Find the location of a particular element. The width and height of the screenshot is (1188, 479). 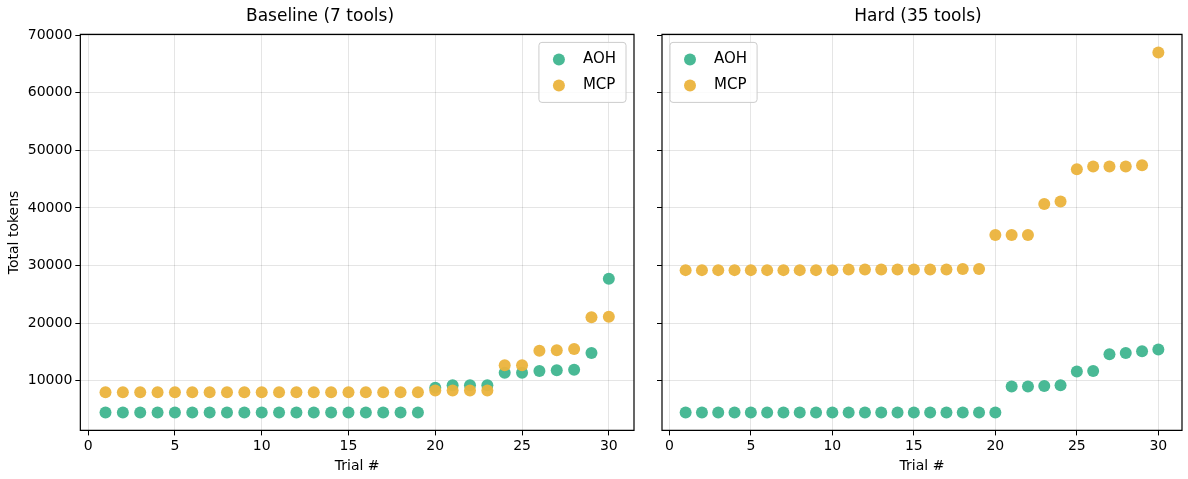

y-tick-label: 60000 is located at coordinates (50, 91).